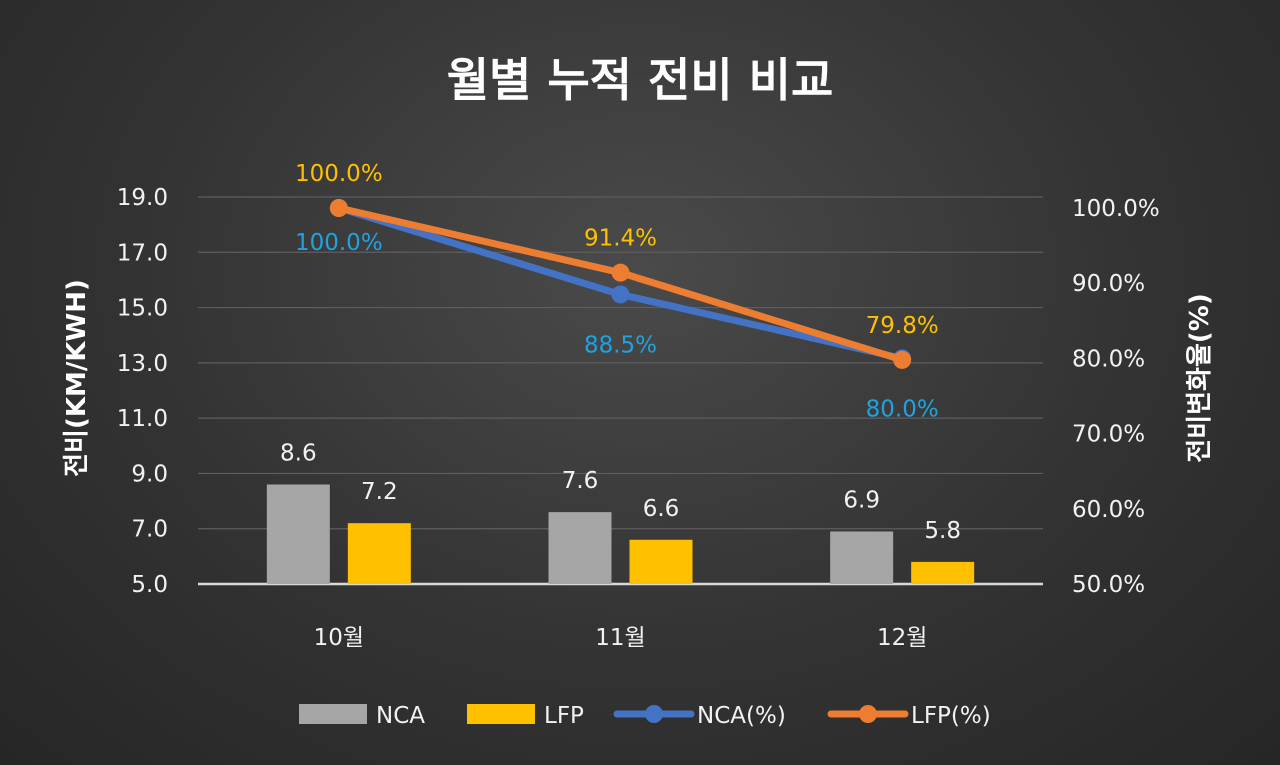 This screenshot has height=765, width=1280. I want to click on legend-label: NCA(%), so click(741, 716).